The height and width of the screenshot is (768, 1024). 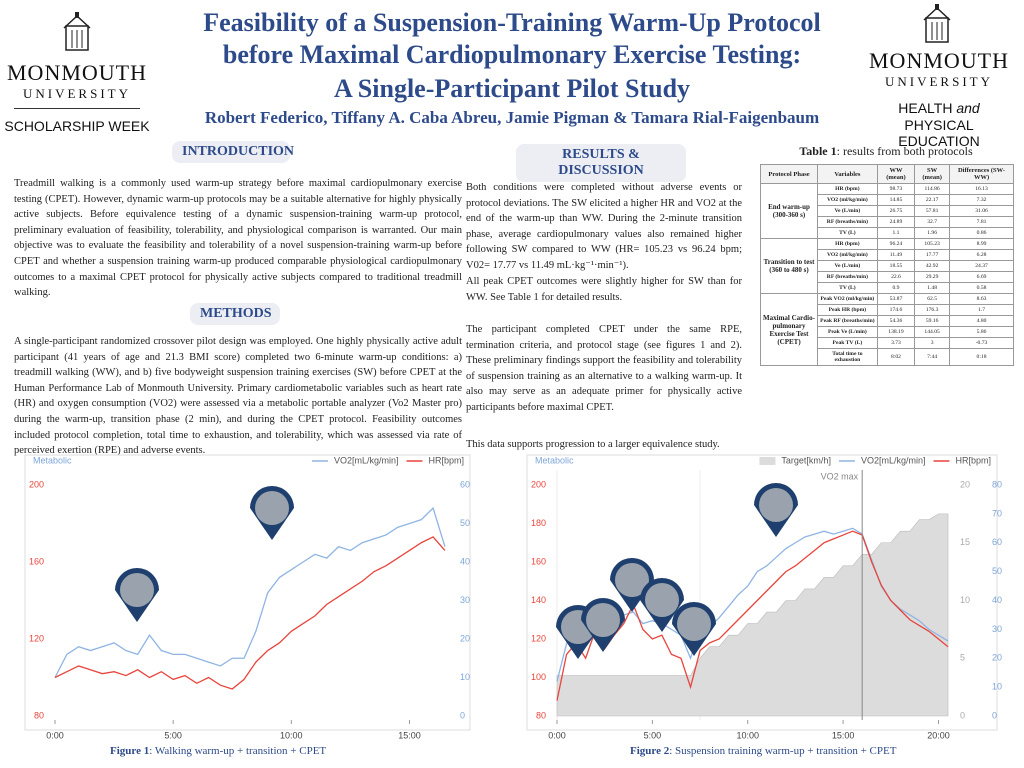 What do you see at coordinates (981, 357) in the screenshot?
I see `cell: 0:18` at bounding box center [981, 357].